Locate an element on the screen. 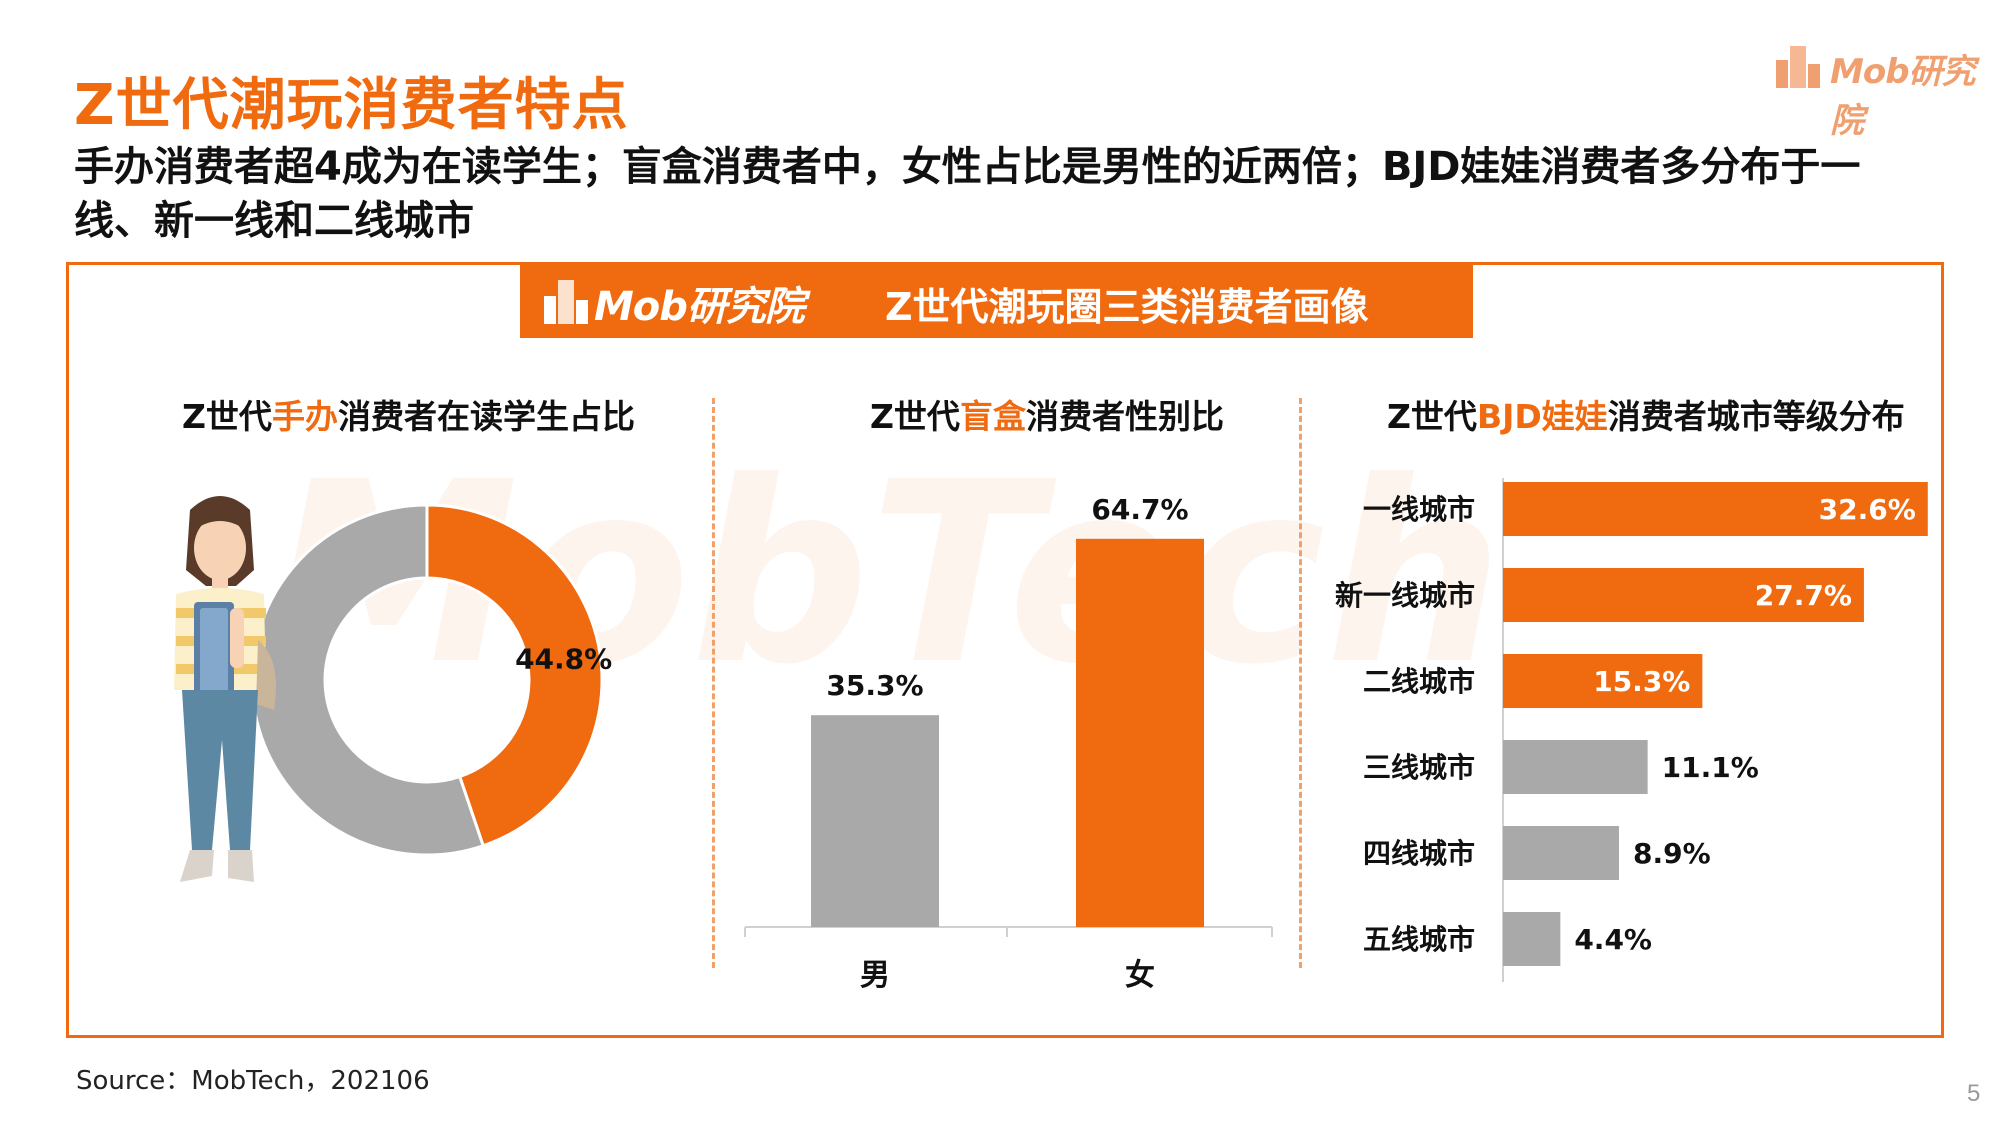  page-title: Z世代潮玩消费者特点 is located at coordinates (351, 105).